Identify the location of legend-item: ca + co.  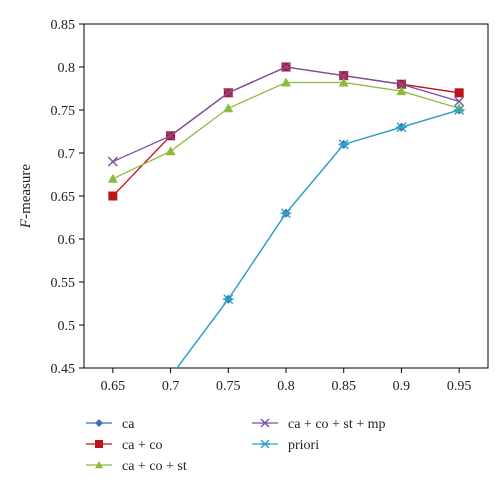
(124, 445).